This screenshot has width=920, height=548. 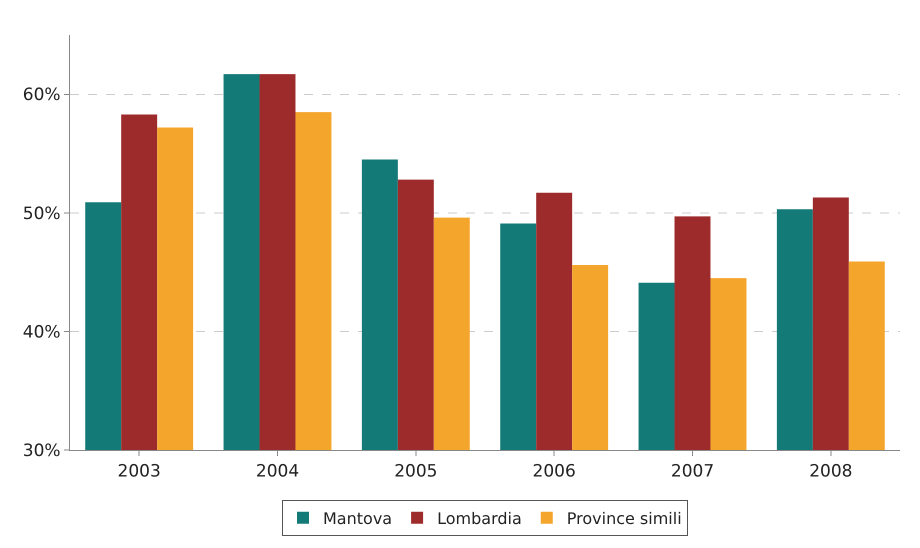 What do you see at coordinates (479, 518) in the screenshot?
I see `legend-label: Lombardia` at bounding box center [479, 518].